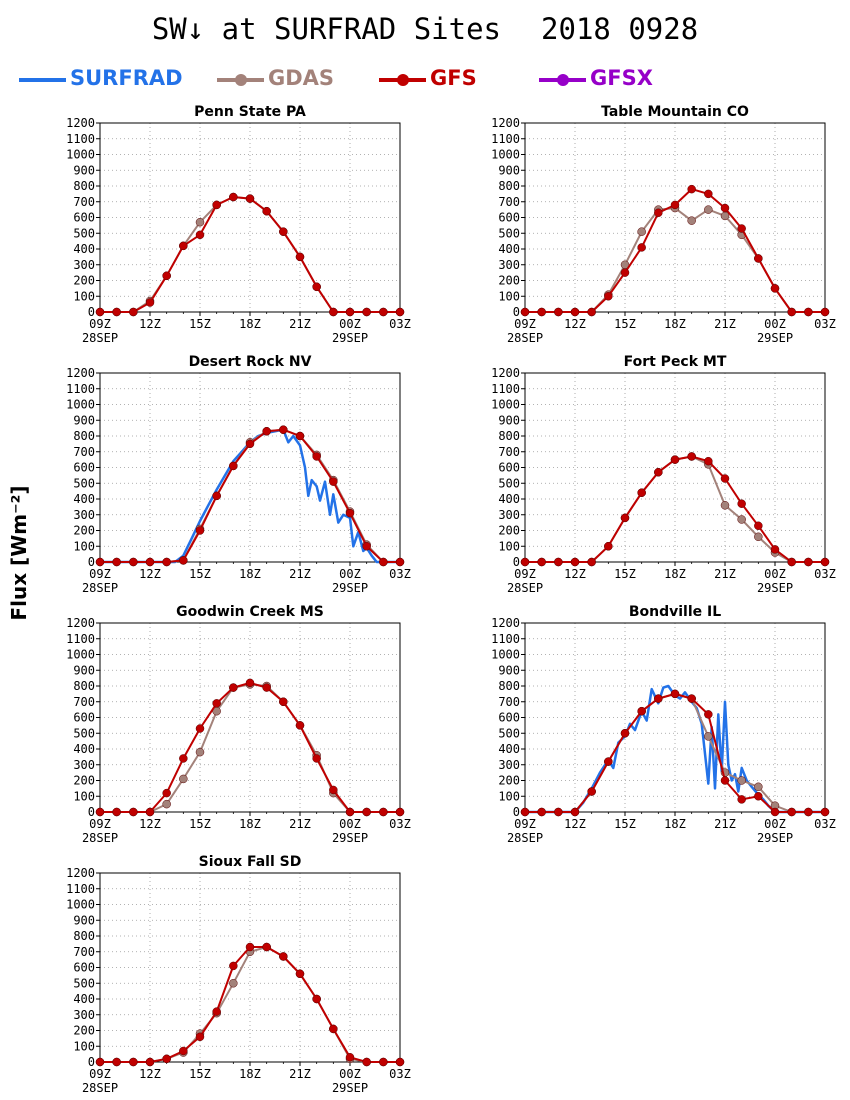  Describe the element at coordinates (91, 812) in the screenshot. I see `y-tick-label: 0` at that location.